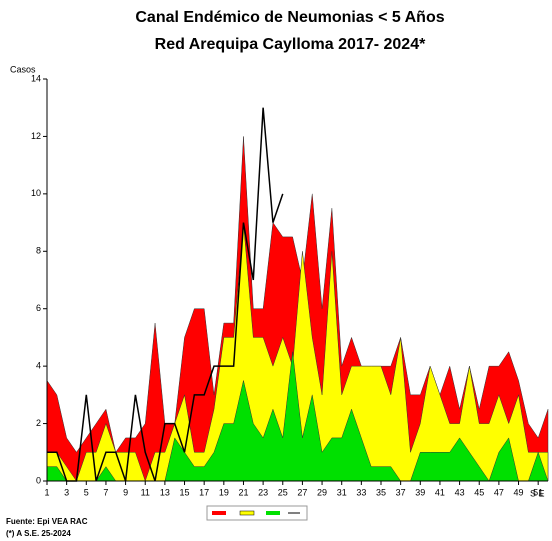  What do you see at coordinates (519, 492) in the screenshot?
I see `x-tick-label: 49` at bounding box center [519, 492].